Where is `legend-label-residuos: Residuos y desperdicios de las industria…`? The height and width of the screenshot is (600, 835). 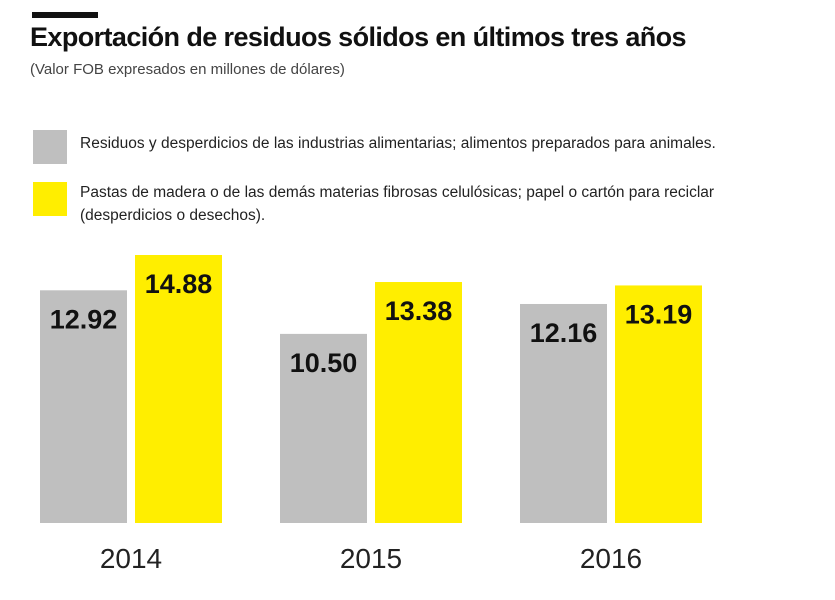
legend-label-residuos: Residuos y desperdicios de las industria… is located at coordinates (398, 143).